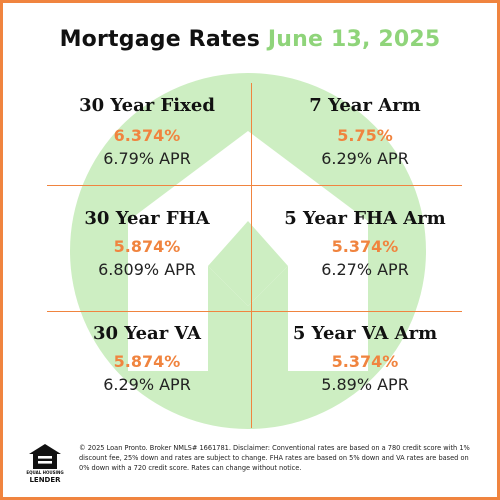 This screenshot has height=500, width=500. What do you see at coordinates (147, 218) in the screenshot?
I see `loan-name: 30 Year FHA` at bounding box center [147, 218].